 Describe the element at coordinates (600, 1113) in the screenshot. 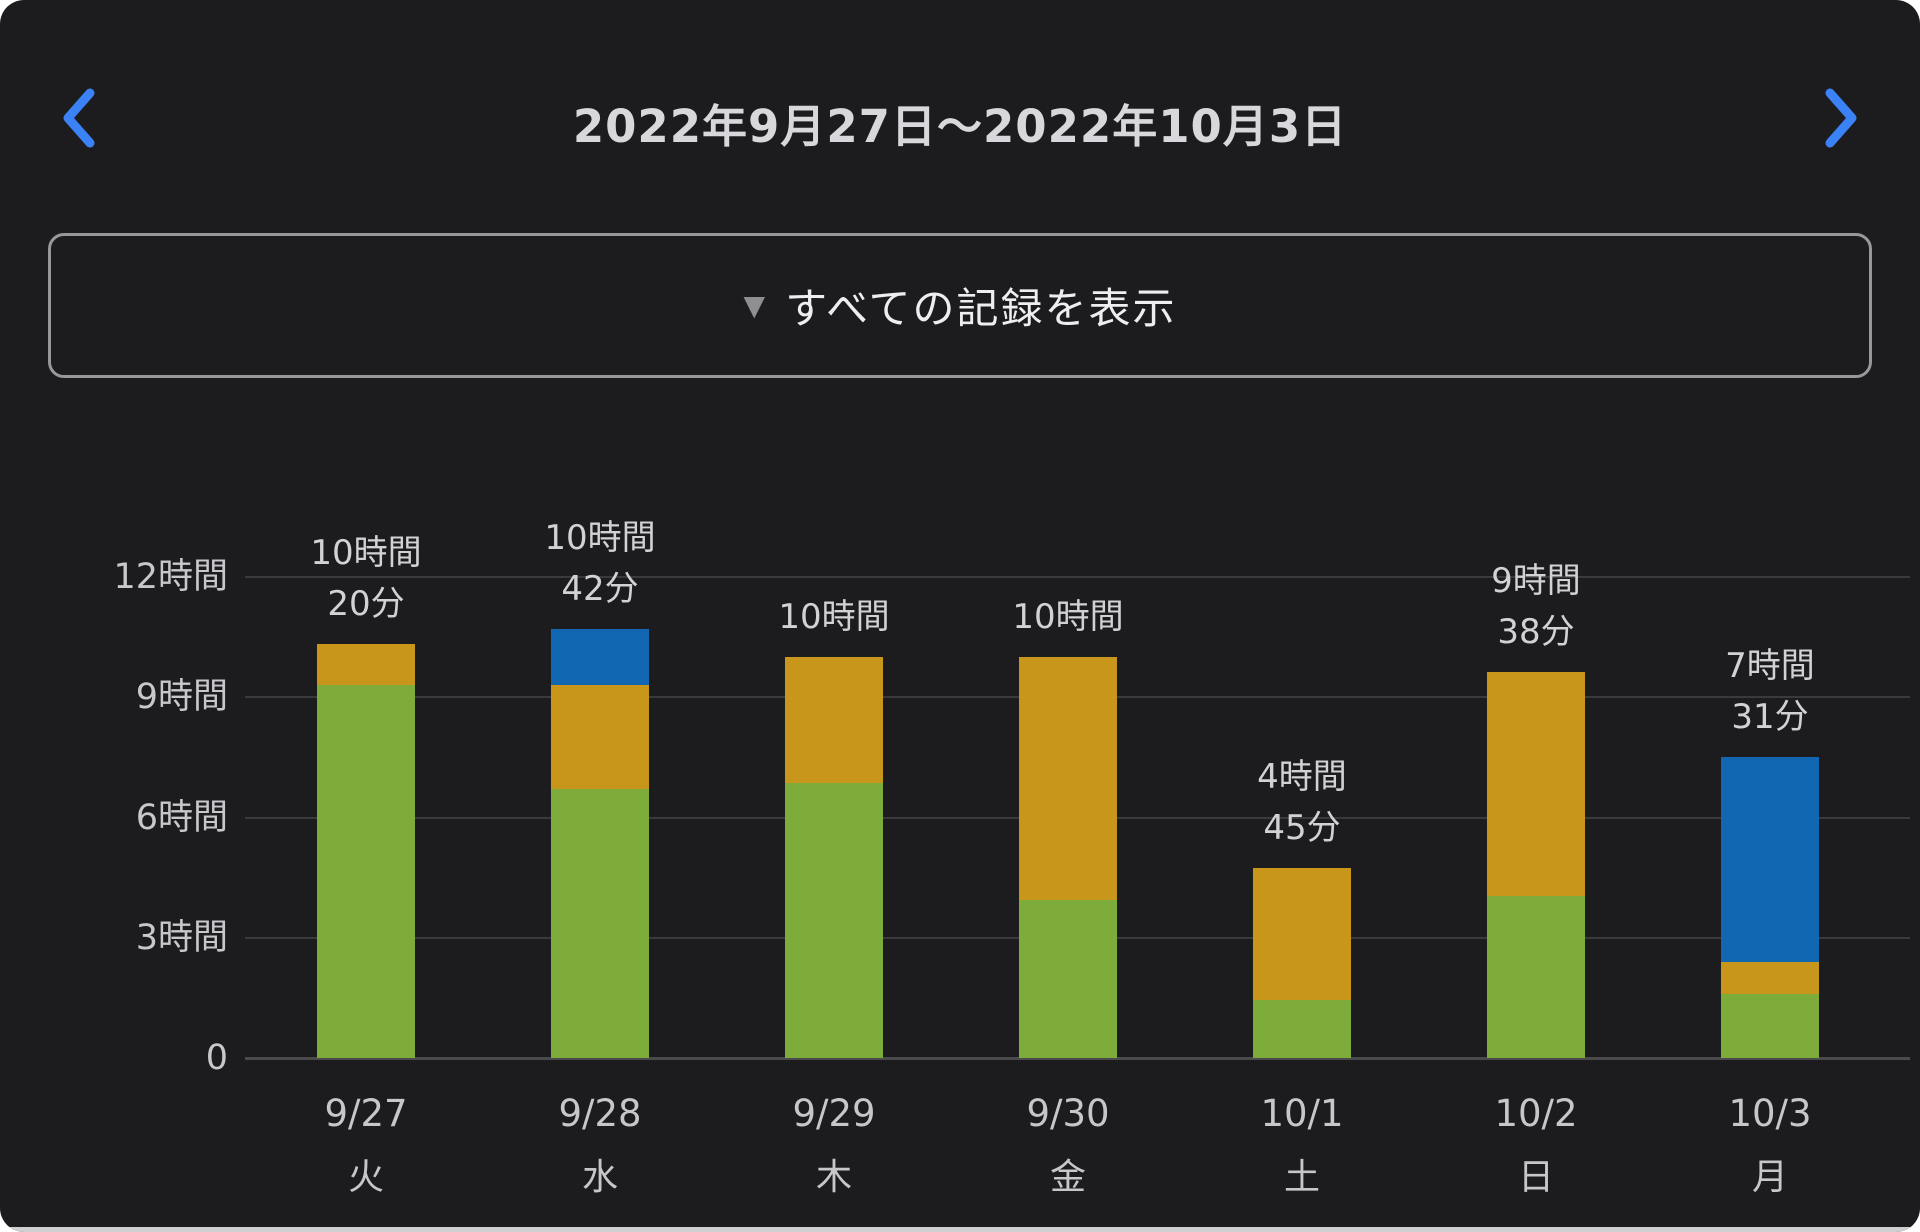

I see `x-axis-date-9/28: 9/28` at that location.